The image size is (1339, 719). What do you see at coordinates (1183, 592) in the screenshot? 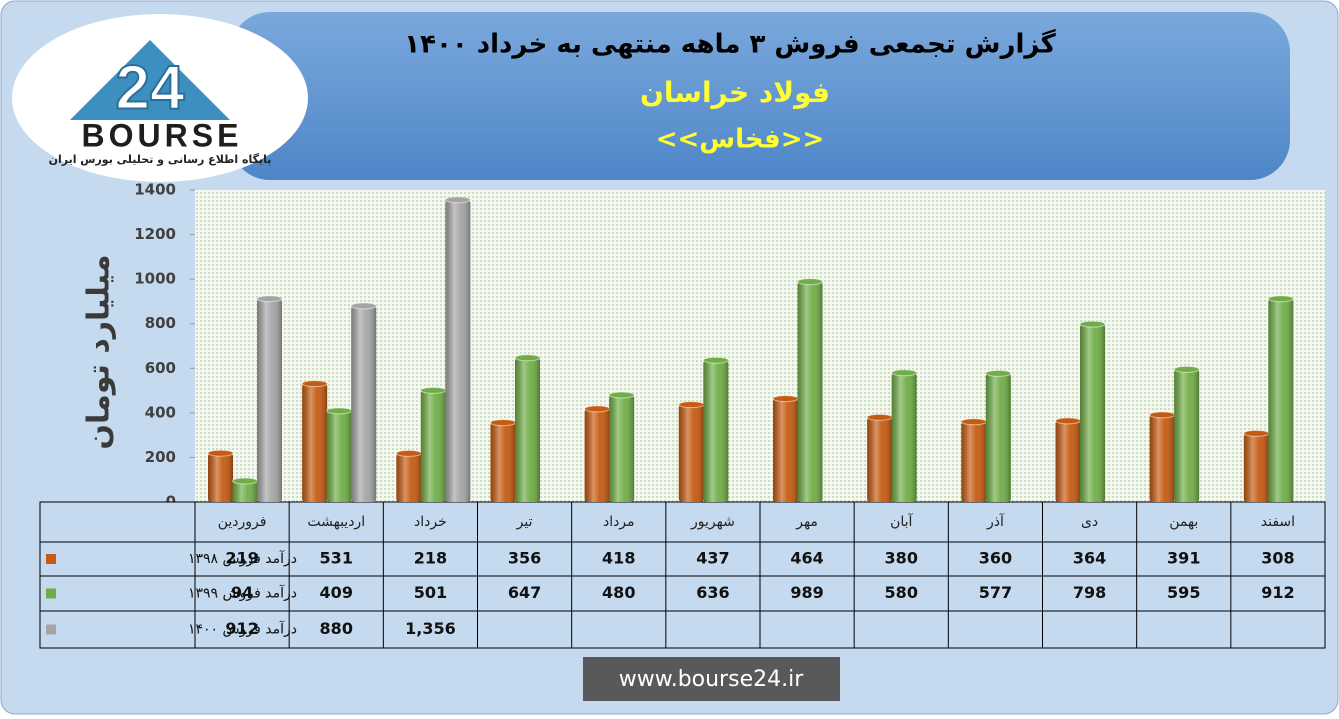
I see `value-label: 595` at bounding box center [1183, 592].